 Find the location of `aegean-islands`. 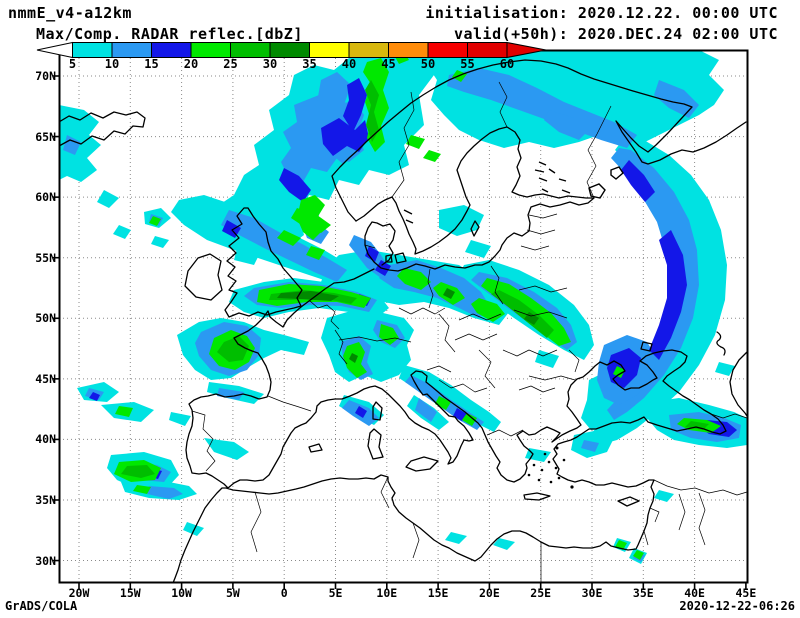

aegean-islands is located at coordinates (550, 467).